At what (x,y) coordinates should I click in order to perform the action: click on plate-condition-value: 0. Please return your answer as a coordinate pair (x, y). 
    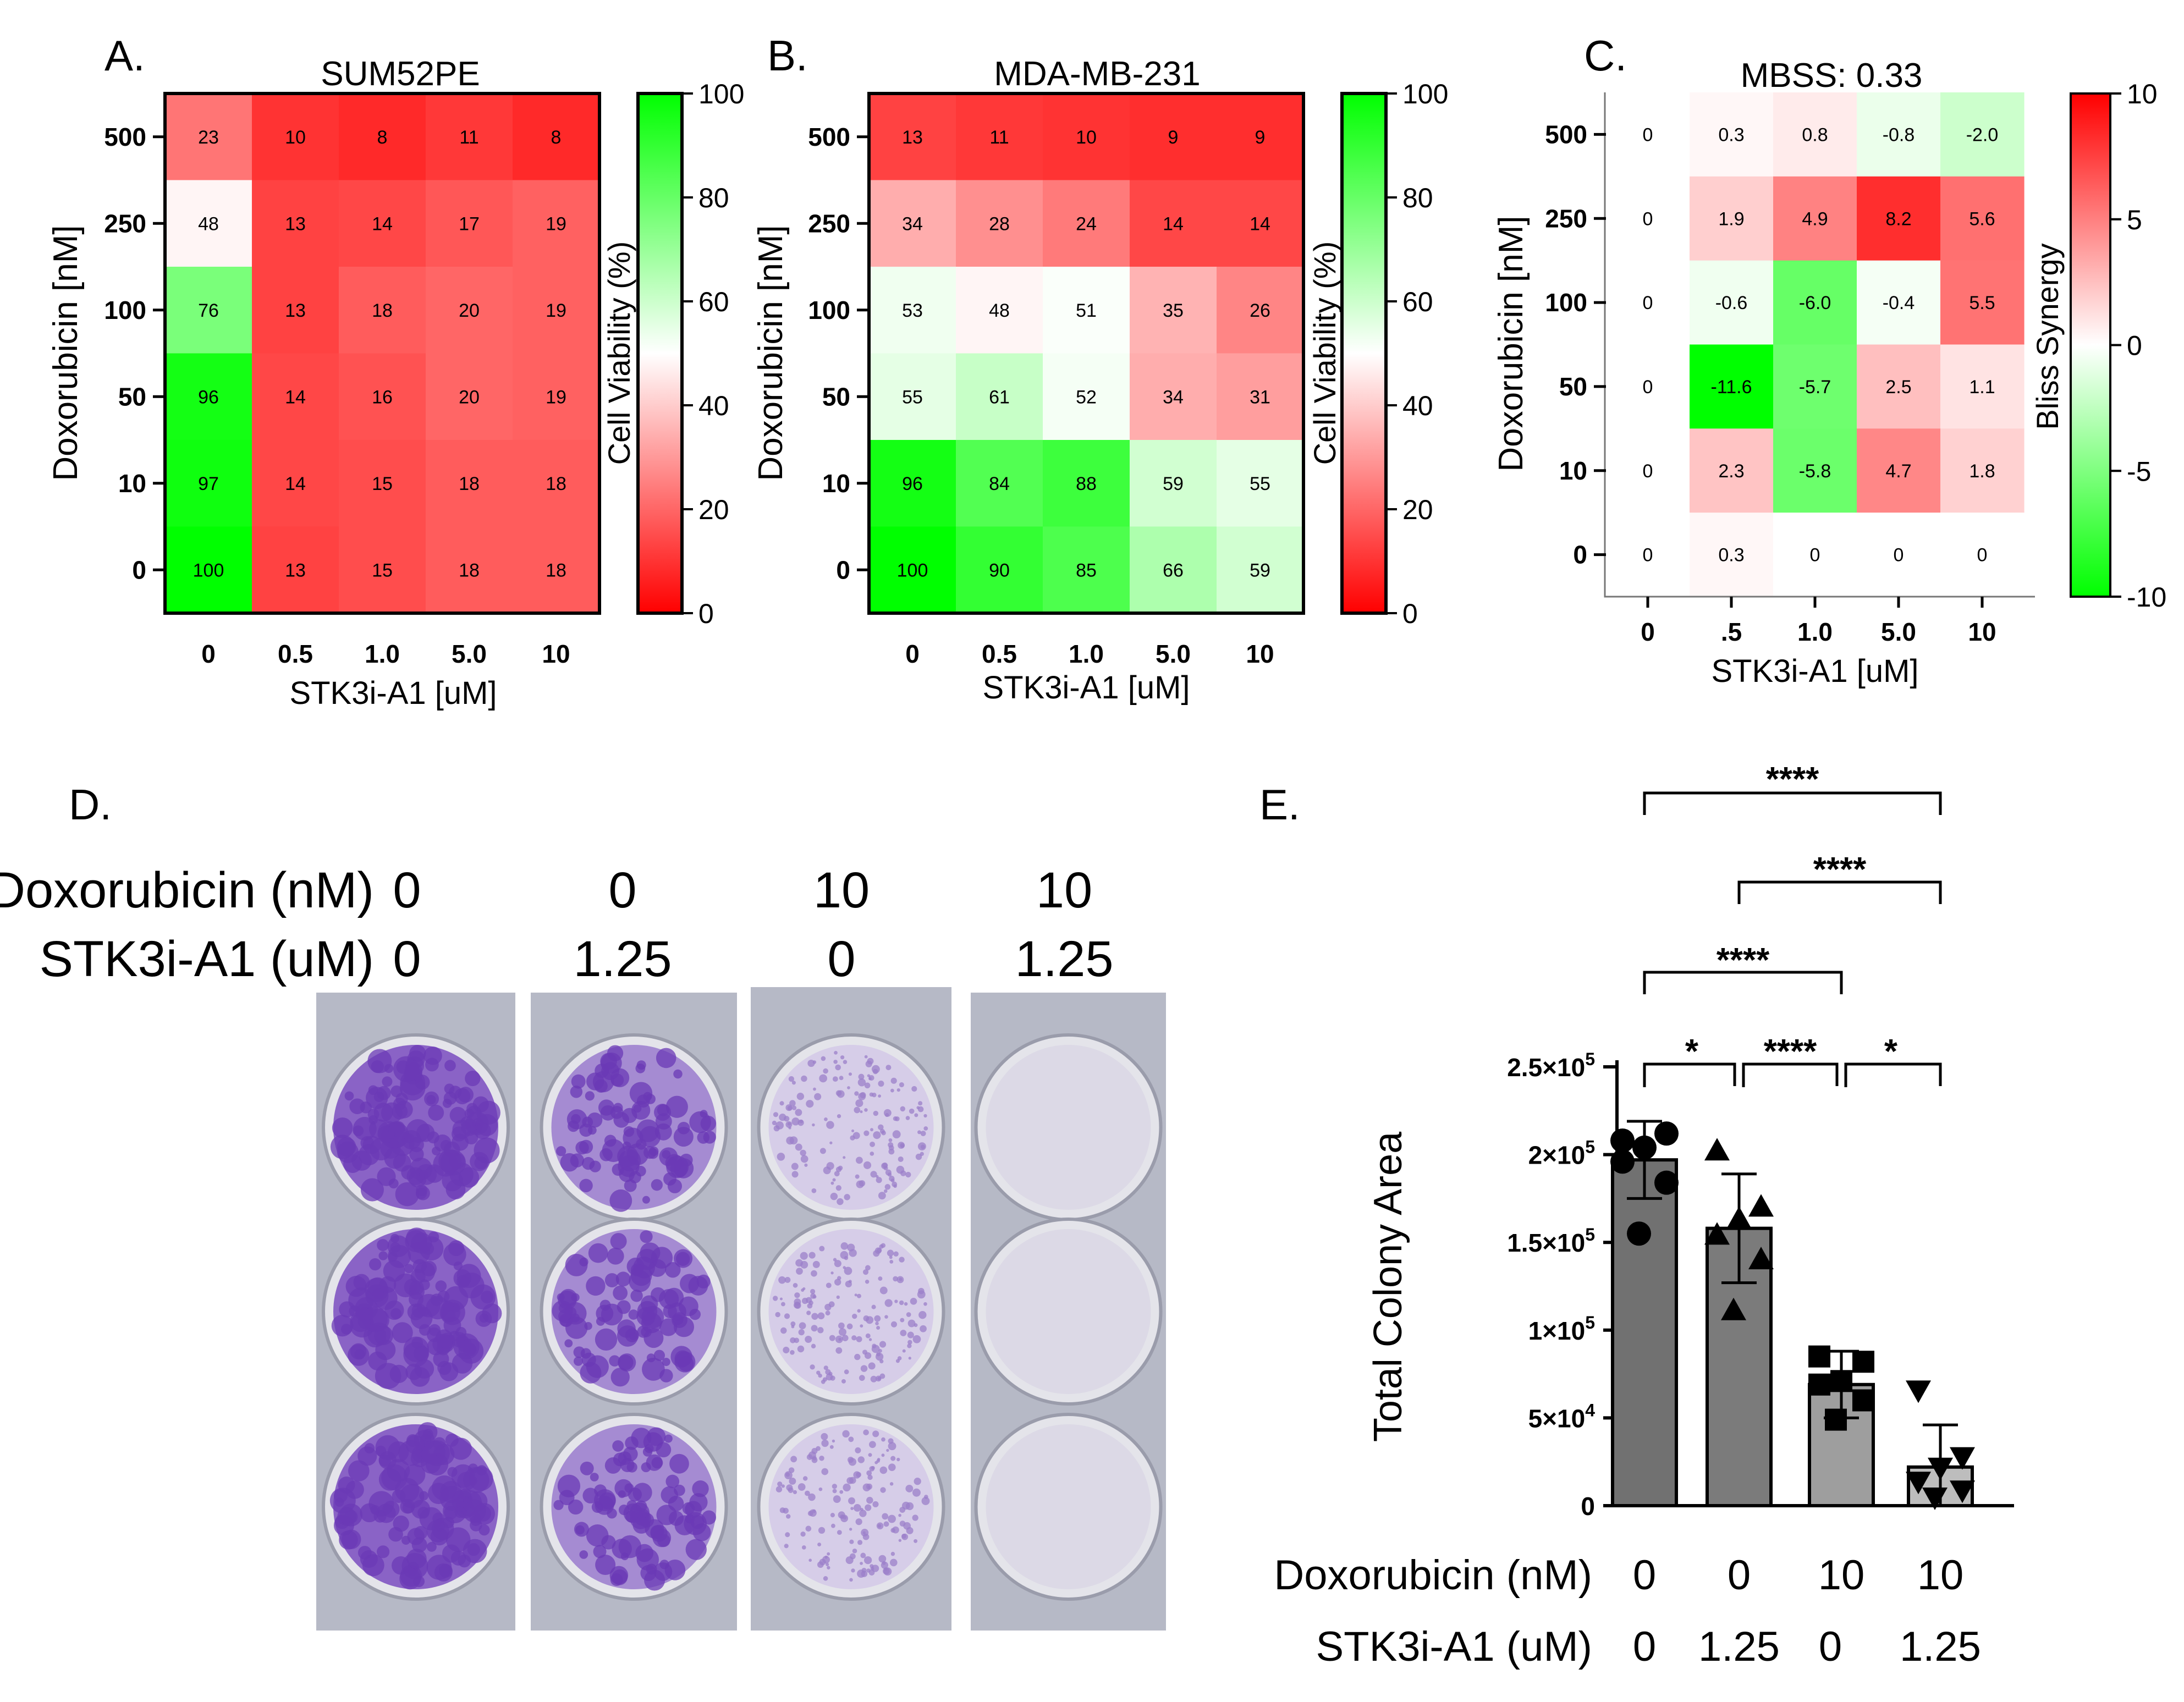
    Looking at the image, I should click on (407, 890).